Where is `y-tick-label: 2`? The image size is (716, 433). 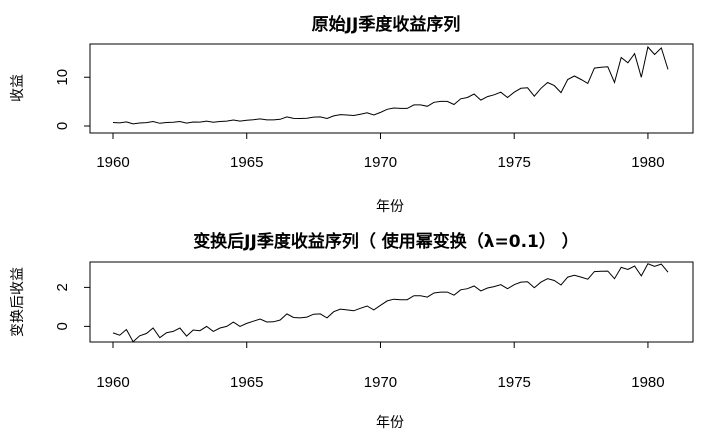
y-tick-label: 2 is located at coordinates (62, 287).